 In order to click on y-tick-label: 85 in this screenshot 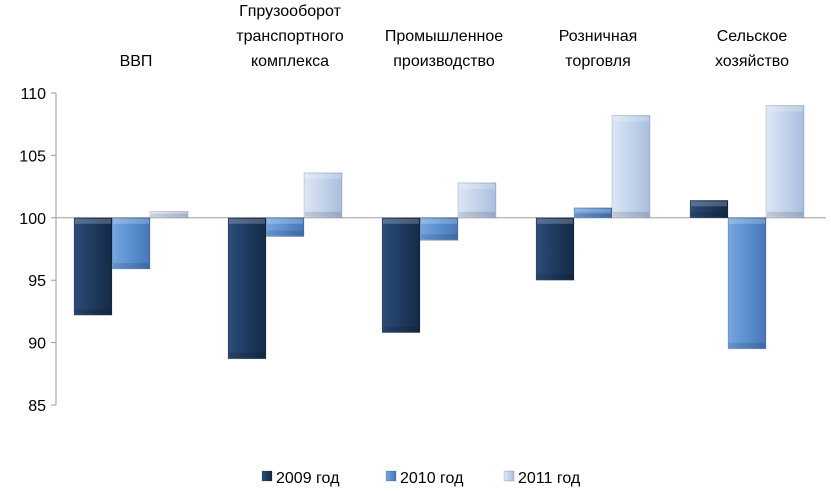, I will do `click(37, 406)`.